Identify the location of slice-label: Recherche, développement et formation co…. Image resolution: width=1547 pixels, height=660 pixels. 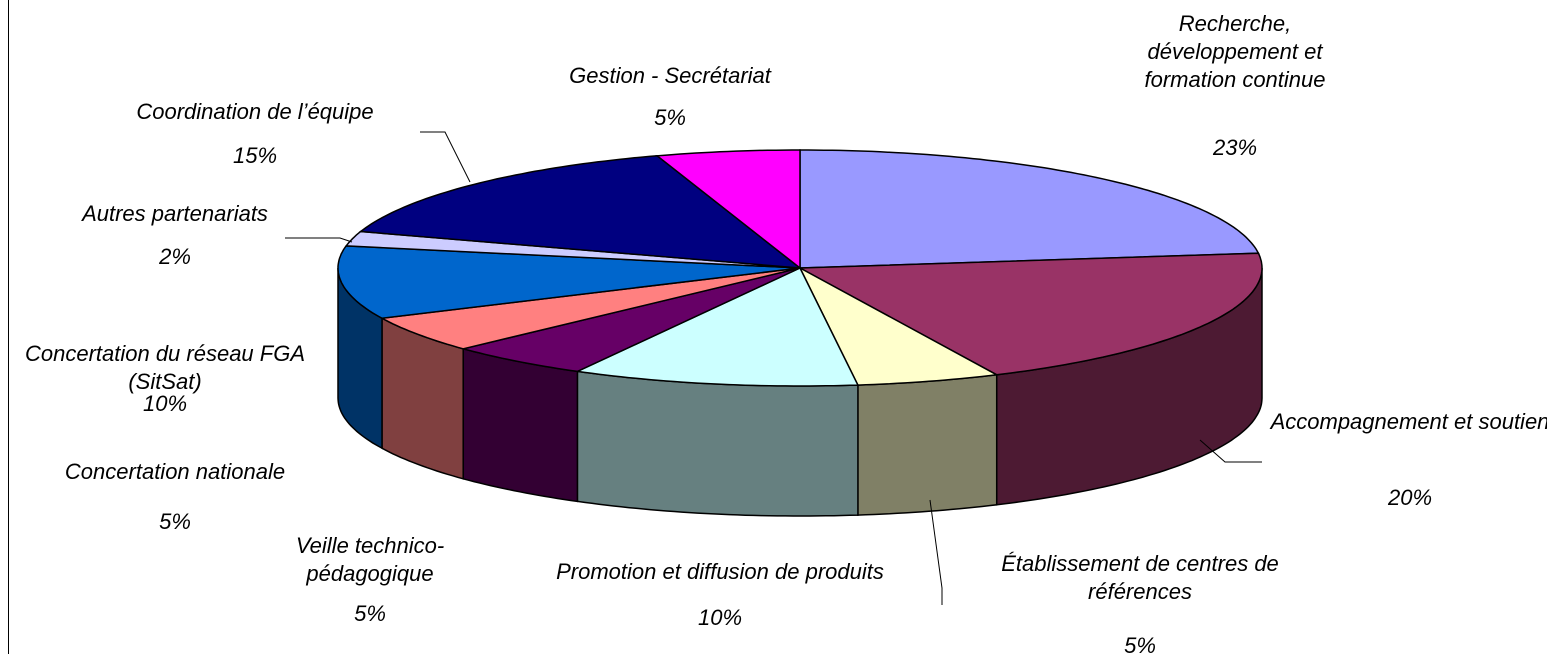
(1235, 51).